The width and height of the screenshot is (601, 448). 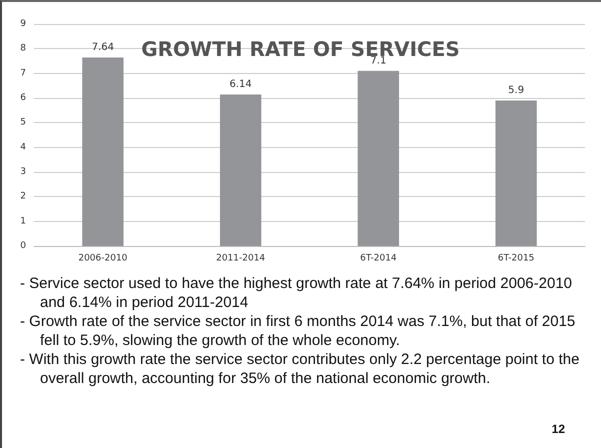 What do you see at coordinates (23, 147) in the screenshot?
I see `y-tick-label: 4` at bounding box center [23, 147].